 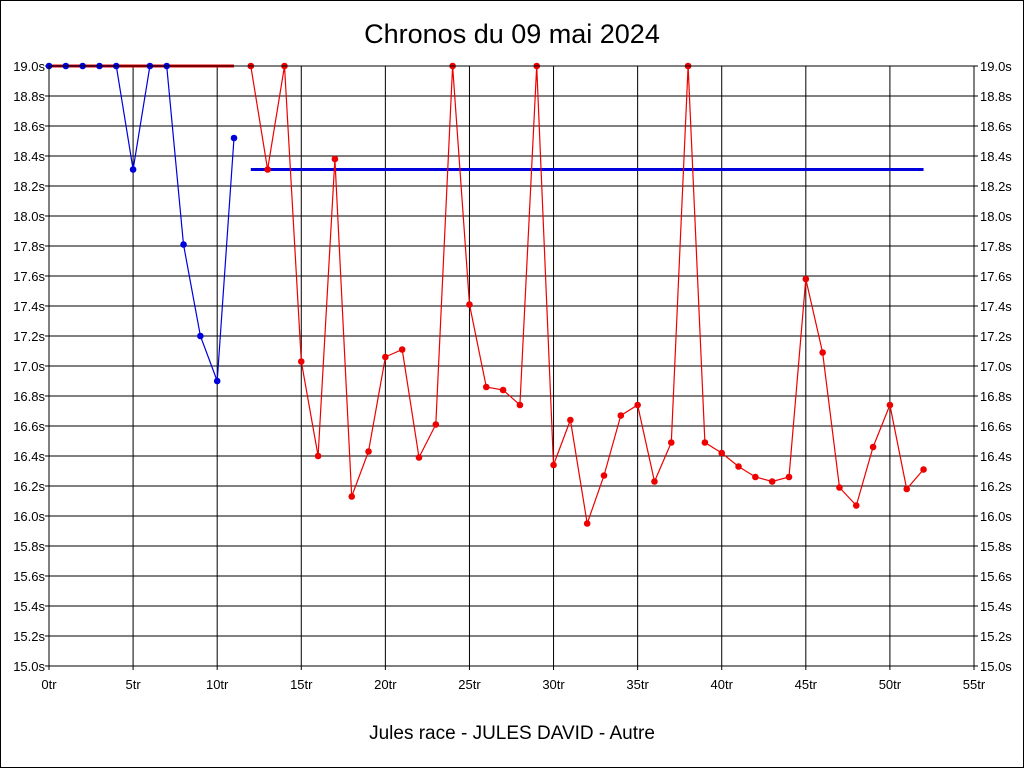 I want to click on y-tick-label-left: 16.8s, so click(x=29, y=396).